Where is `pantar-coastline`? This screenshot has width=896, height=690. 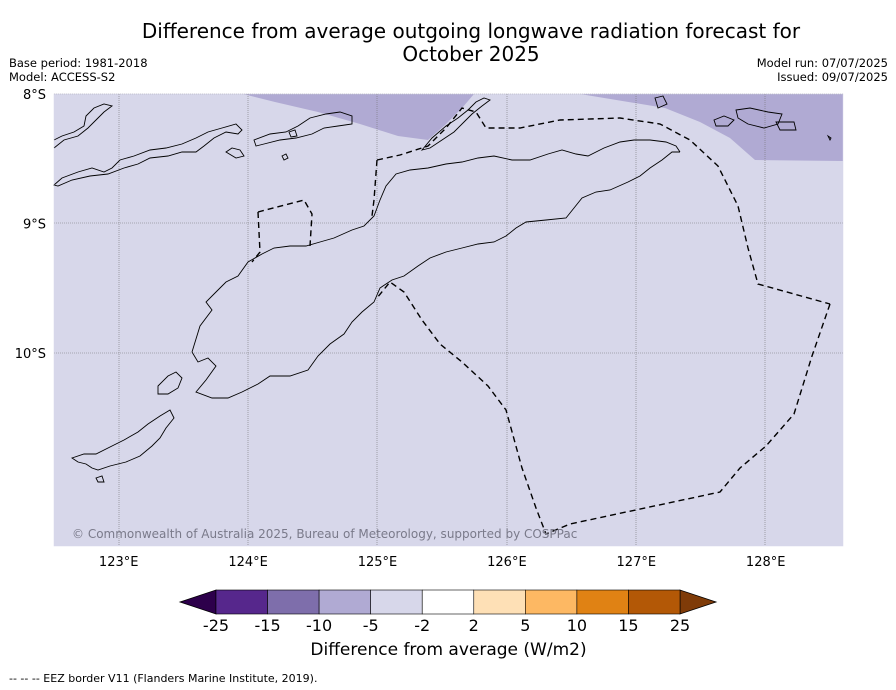 pantar-coastline is located at coordinates (235, 153).